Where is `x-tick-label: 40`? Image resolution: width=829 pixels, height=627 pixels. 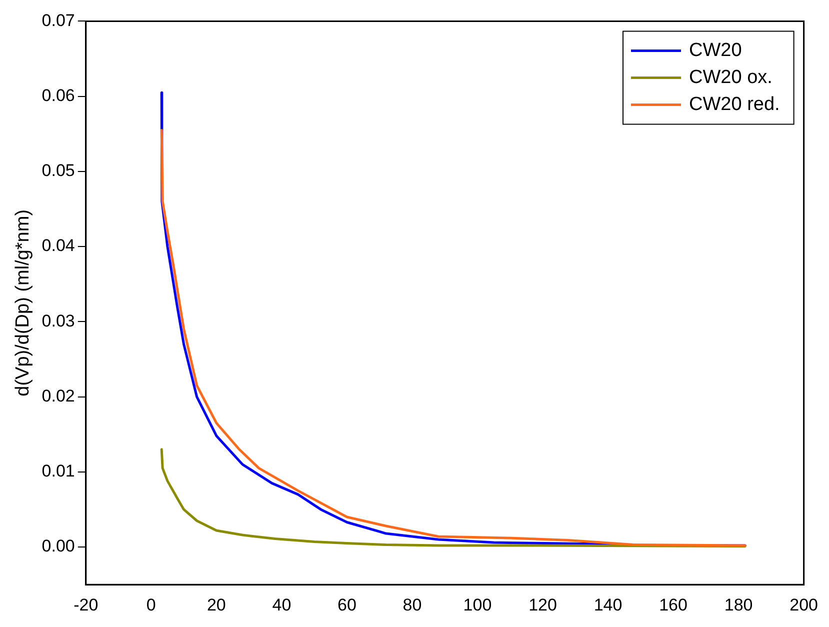 x-tick-label: 40 is located at coordinates (282, 604).